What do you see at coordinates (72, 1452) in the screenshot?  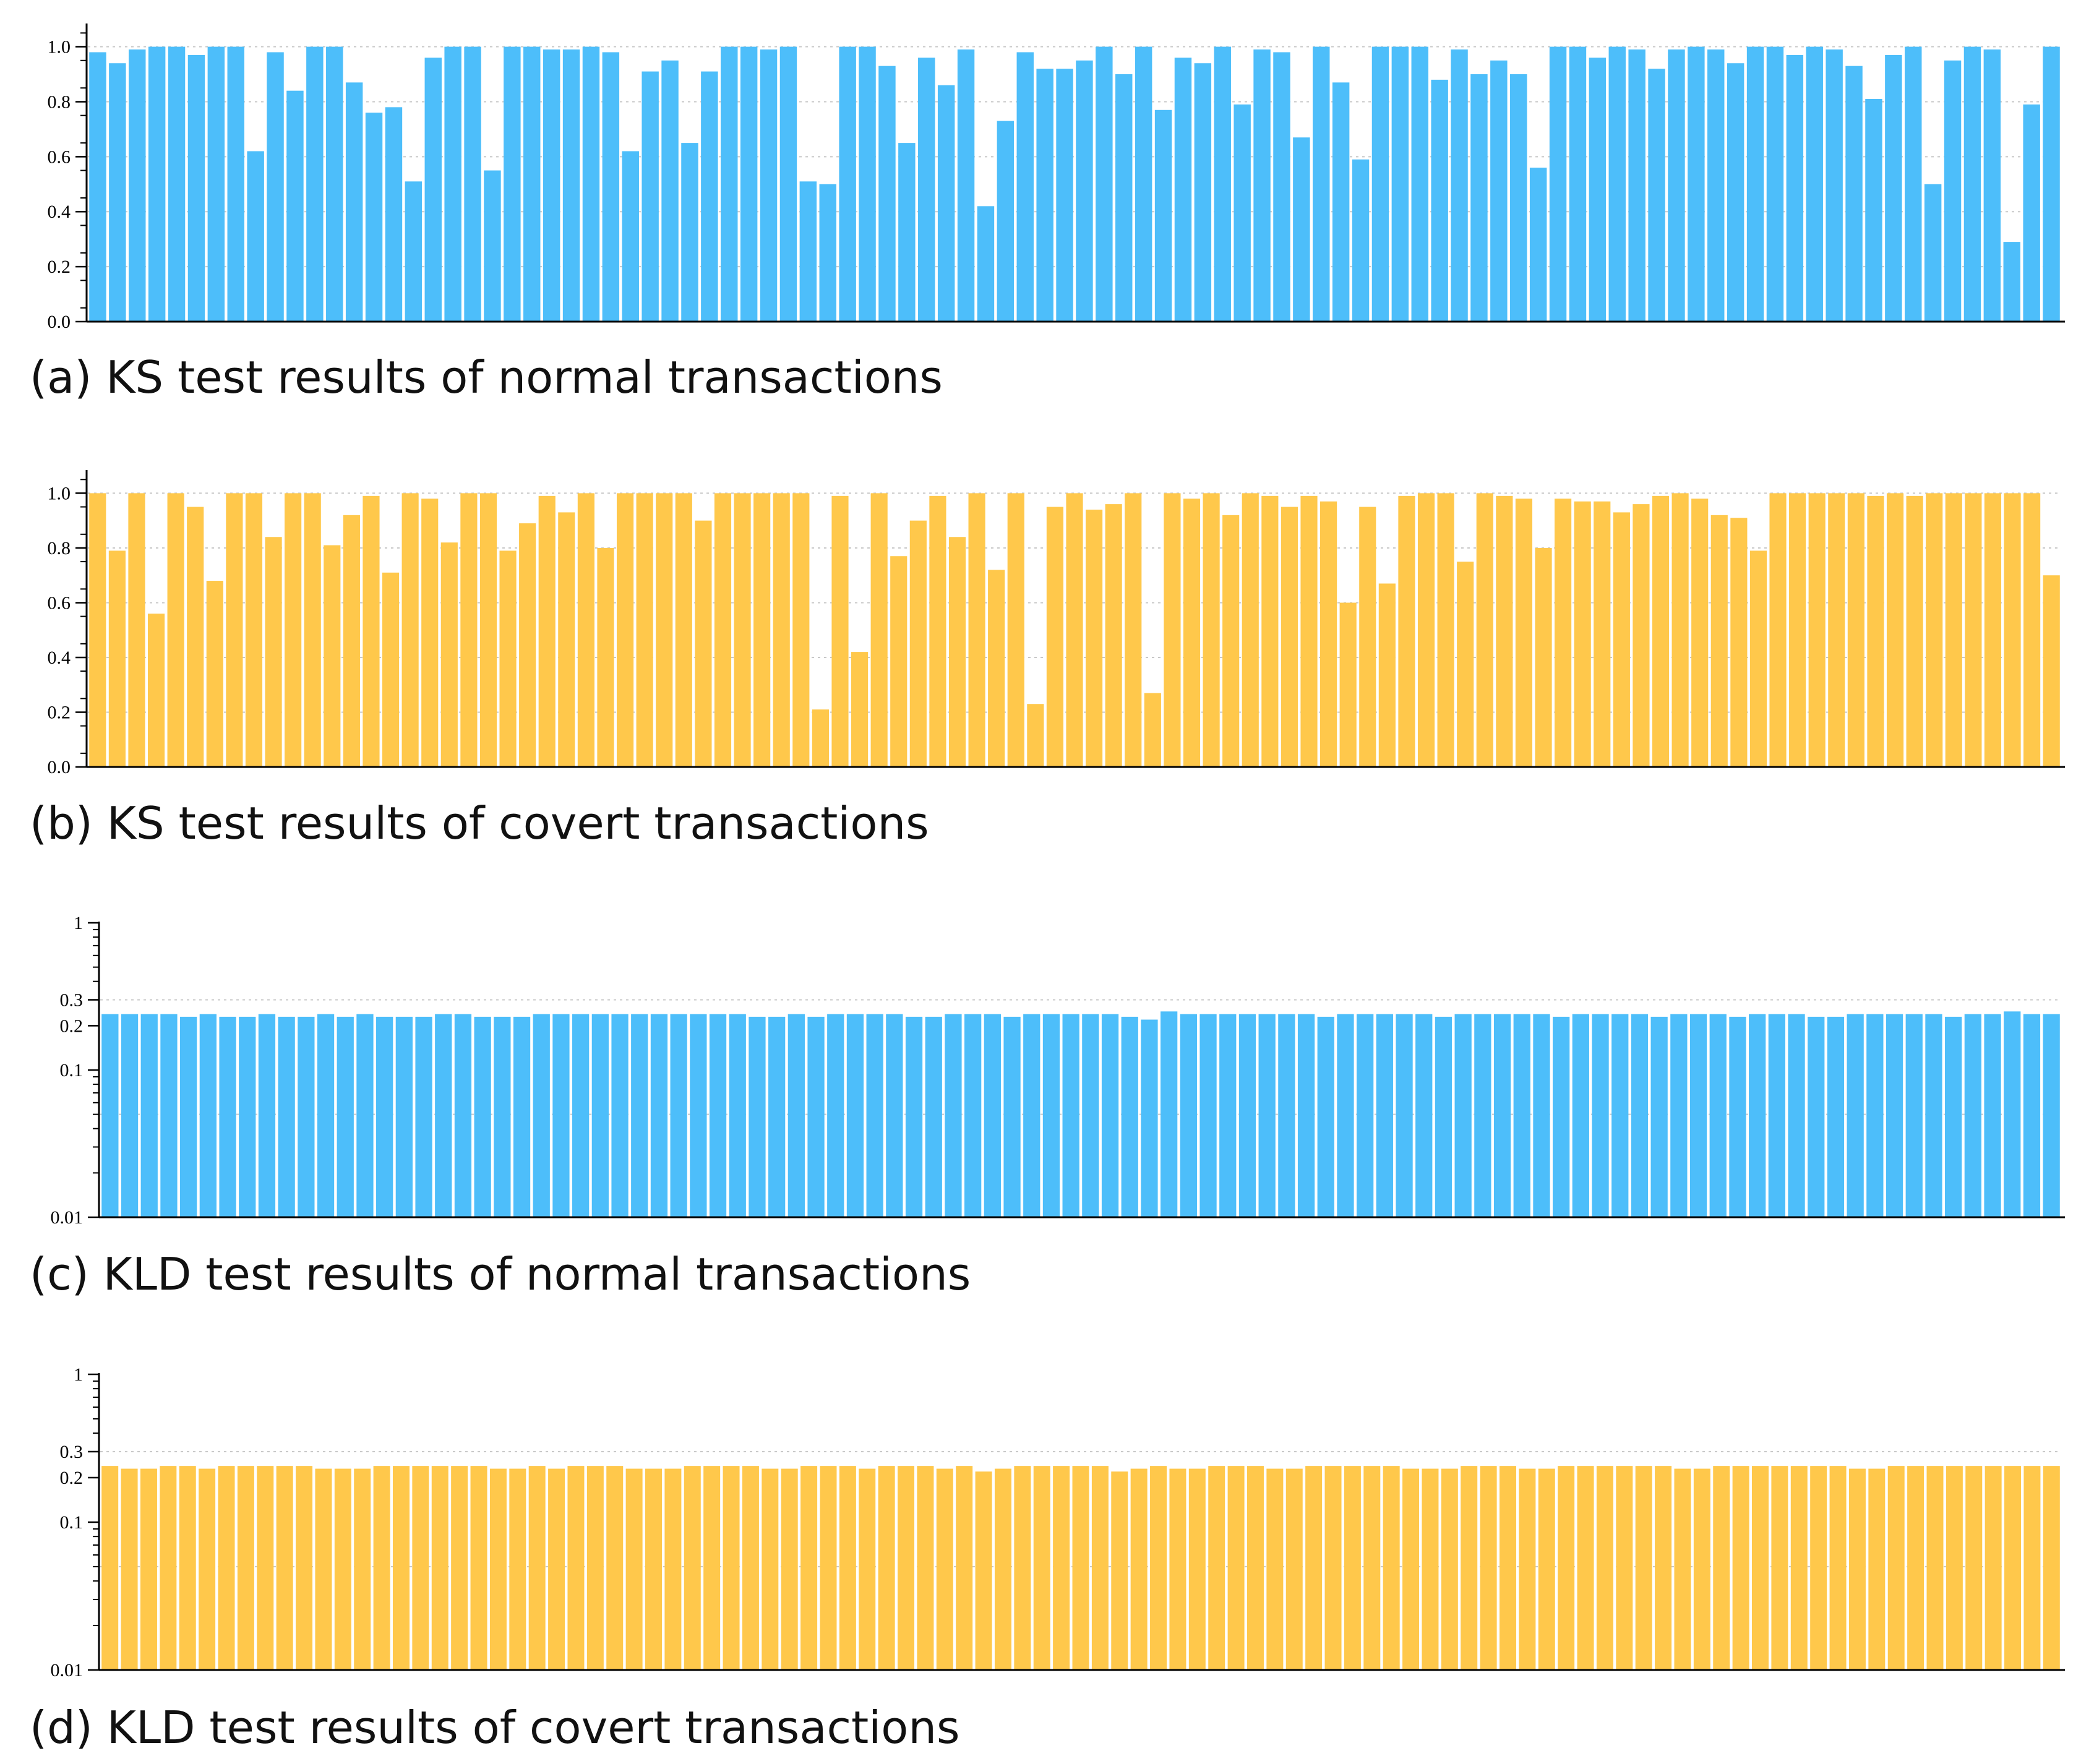 I see `y-tick-label: 0.3` at bounding box center [72, 1452].